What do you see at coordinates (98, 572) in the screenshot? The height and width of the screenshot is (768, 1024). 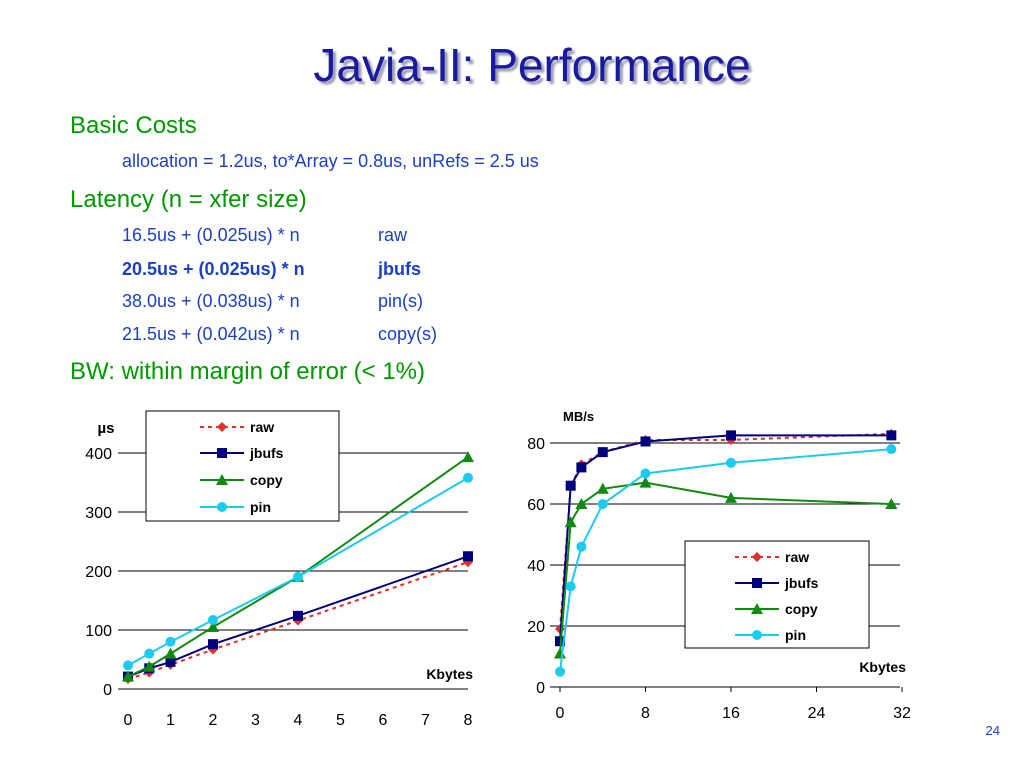 I see `y-tick-label: 200` at bounding box center [98, 572].